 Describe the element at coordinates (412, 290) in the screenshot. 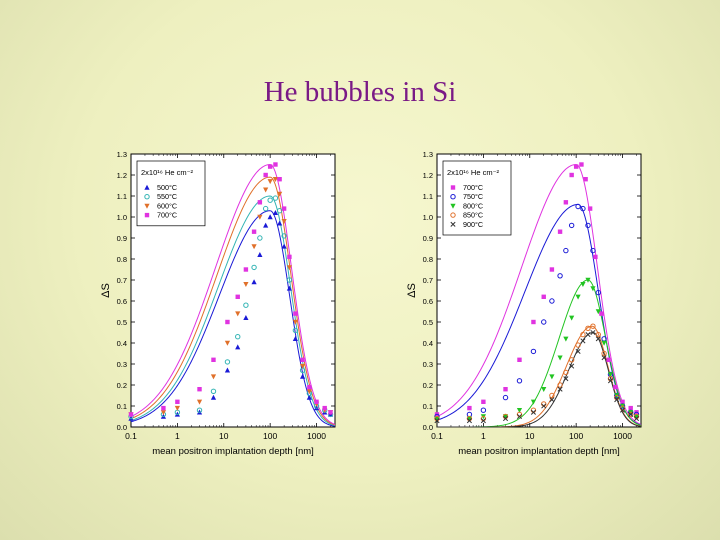

I see `right-y-axis-label: ΔS` at that location.